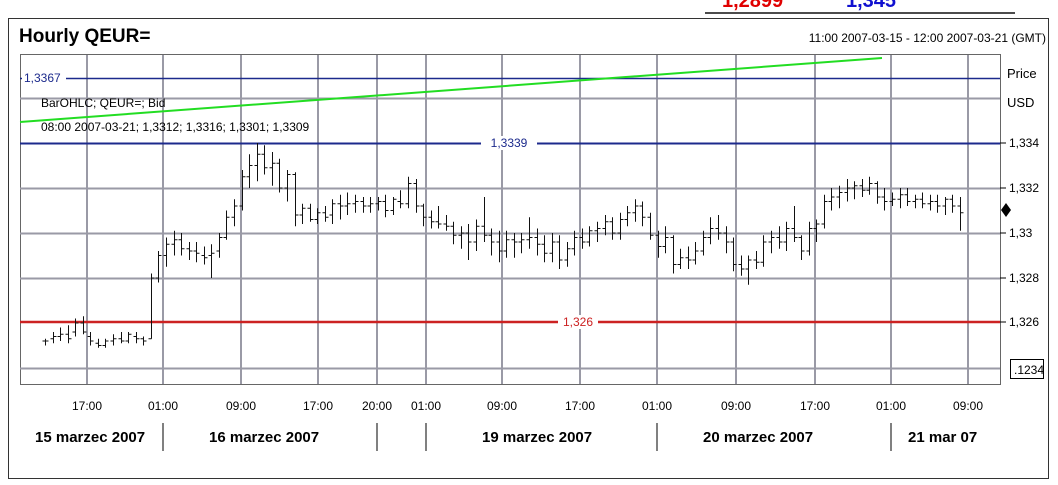 The width and height of the screenshot is (1058, 485). I want to click on date-label: 21 mar 07, so click(942, 437).